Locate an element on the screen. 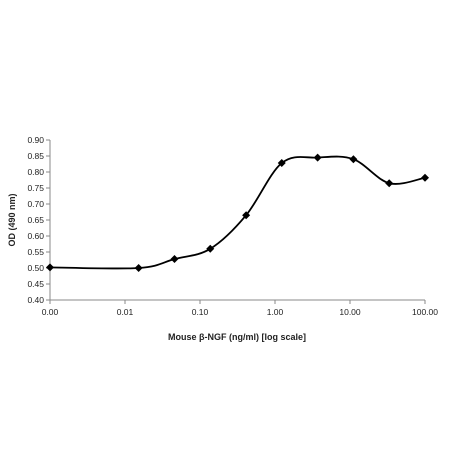 The height and width of the screenshot is (450, 450). y-tick-label: 0.85 is located at coordinates (35, 156).